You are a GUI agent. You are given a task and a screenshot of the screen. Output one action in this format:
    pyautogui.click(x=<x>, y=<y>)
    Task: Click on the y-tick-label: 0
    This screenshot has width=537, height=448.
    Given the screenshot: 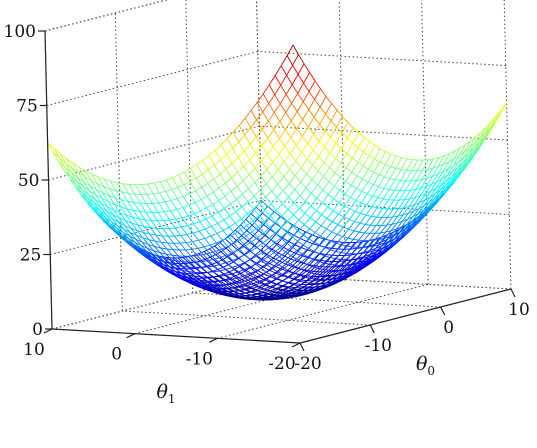 What is the action you would take?
    pyautogui.click(x=116, y=355)
    